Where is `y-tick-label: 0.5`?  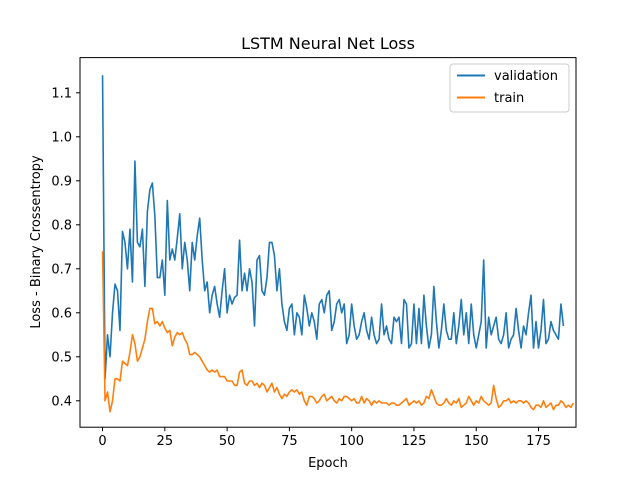 y-tick-label: 0.5 is located at coordinates (61, 357).